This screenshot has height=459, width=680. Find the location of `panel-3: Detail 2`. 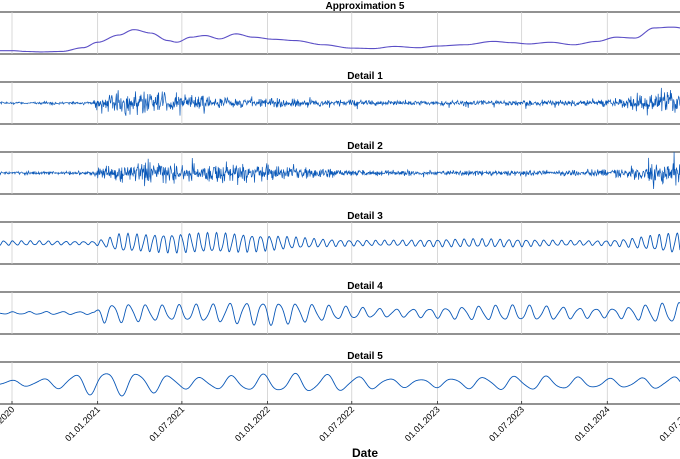

panel-3: Detail 2 is located at coordinates (340, 168).